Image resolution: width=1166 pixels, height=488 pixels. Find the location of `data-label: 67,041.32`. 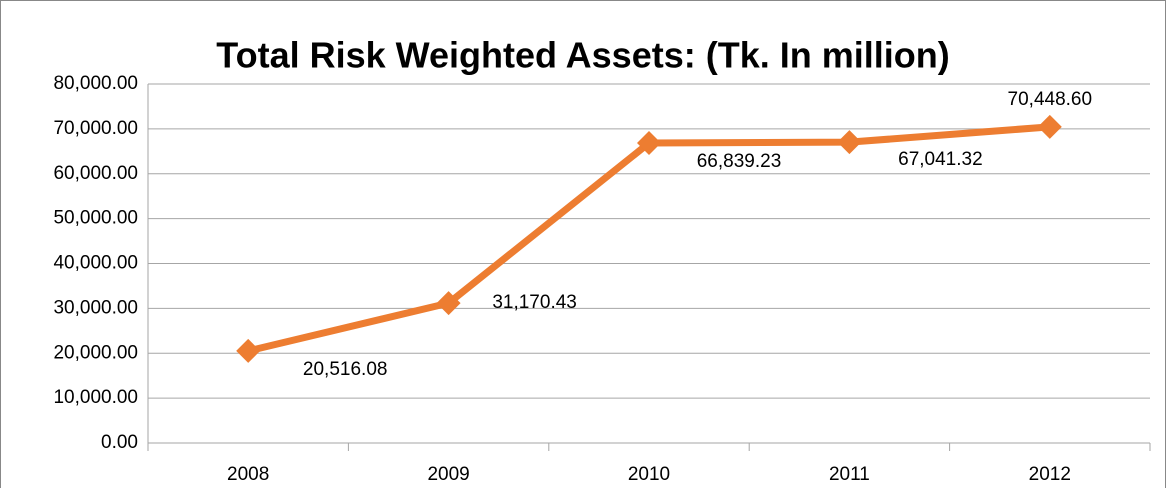

data-label: 67,041.32 is located at coordinates (940, 159).